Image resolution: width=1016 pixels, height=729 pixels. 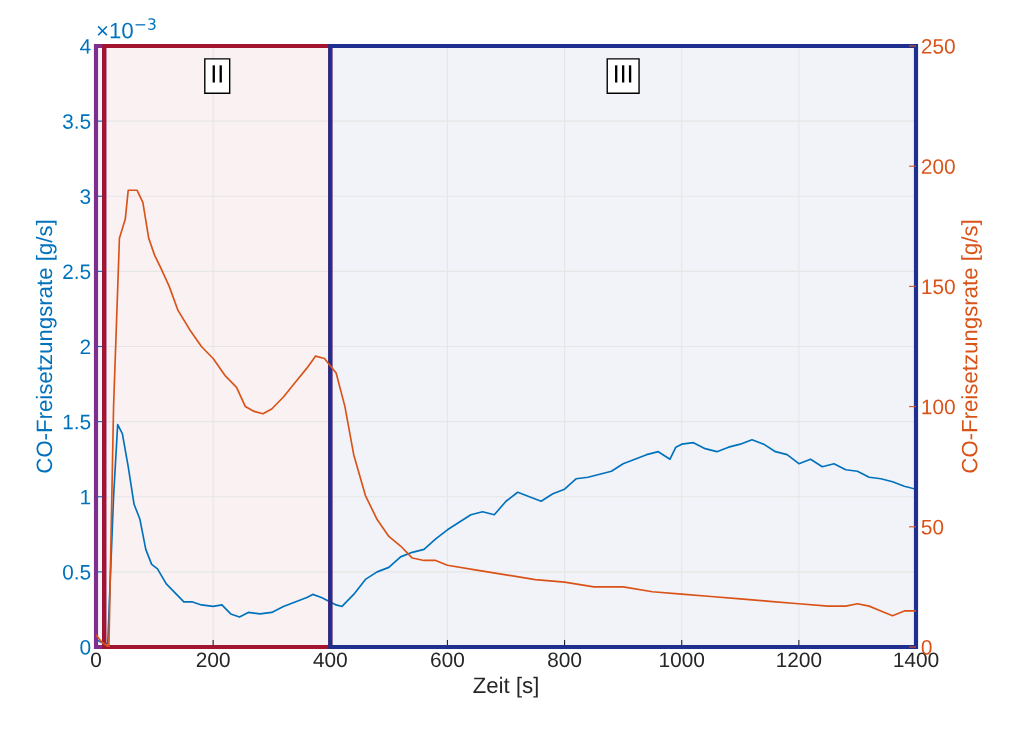 What do you see at coordinates (46, 346) in the screenshot?
I see `y-axis-title: CO-Freisetzungsrate [g/s]` at bounding box center [46, 346].